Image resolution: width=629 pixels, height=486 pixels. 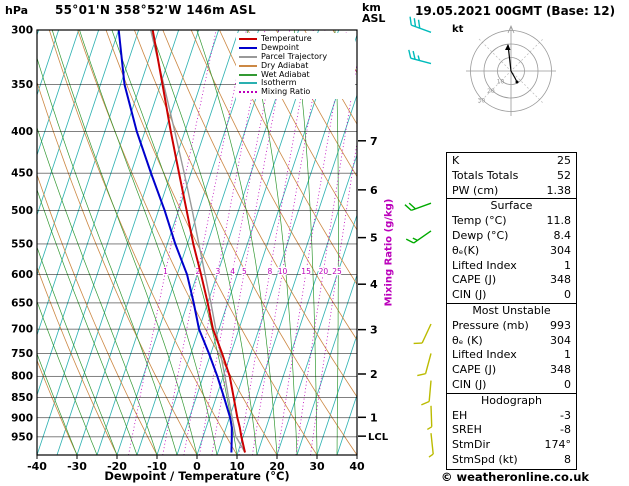 What do you see at coordinates (501, 82) in the screenshot?
I see `hodograph-ring-label: 10` at bounding box center [501, 82].